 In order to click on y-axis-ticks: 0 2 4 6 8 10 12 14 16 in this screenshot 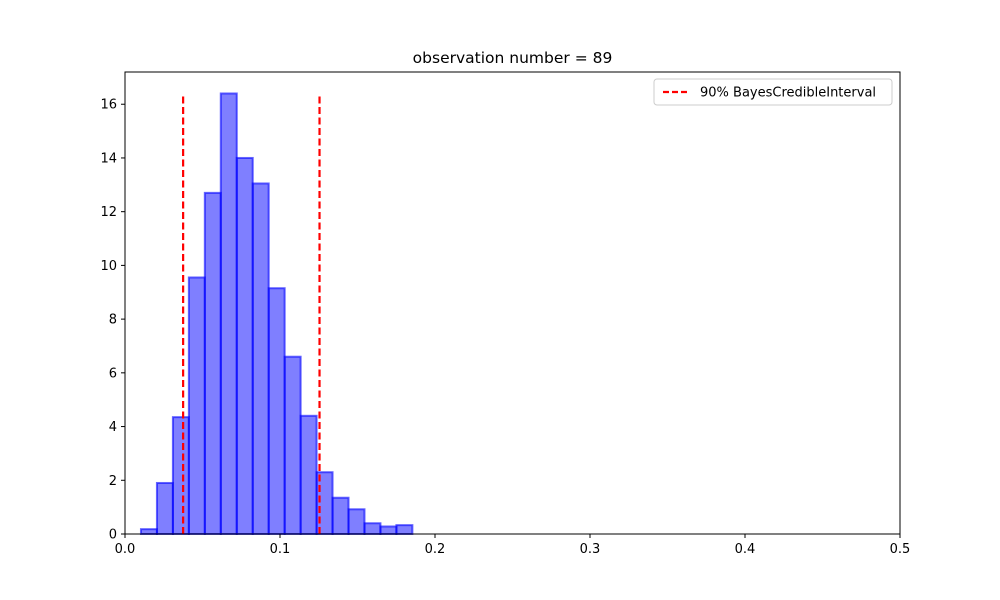, I will do `click(112, 320)`.